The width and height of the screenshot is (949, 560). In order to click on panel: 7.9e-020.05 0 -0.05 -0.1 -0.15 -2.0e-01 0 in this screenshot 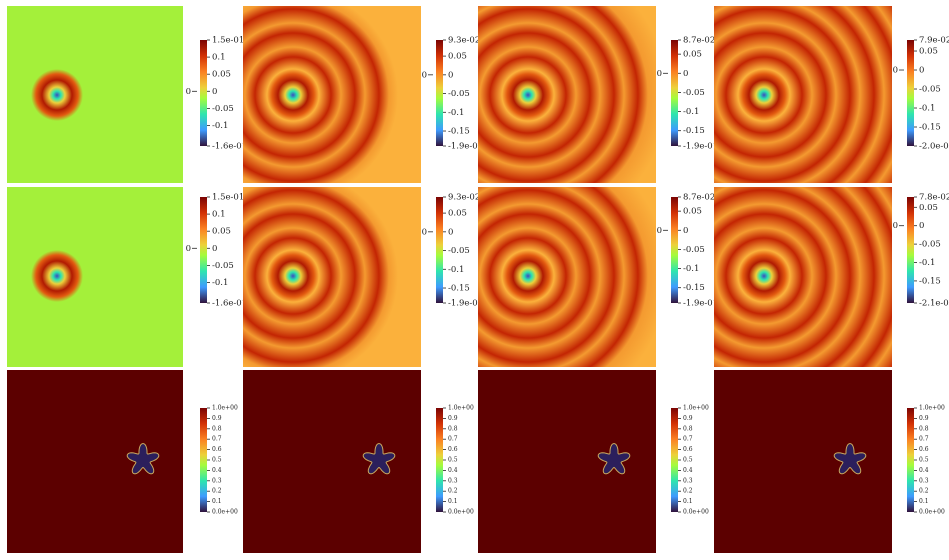, I will do `click(831, 94)`.